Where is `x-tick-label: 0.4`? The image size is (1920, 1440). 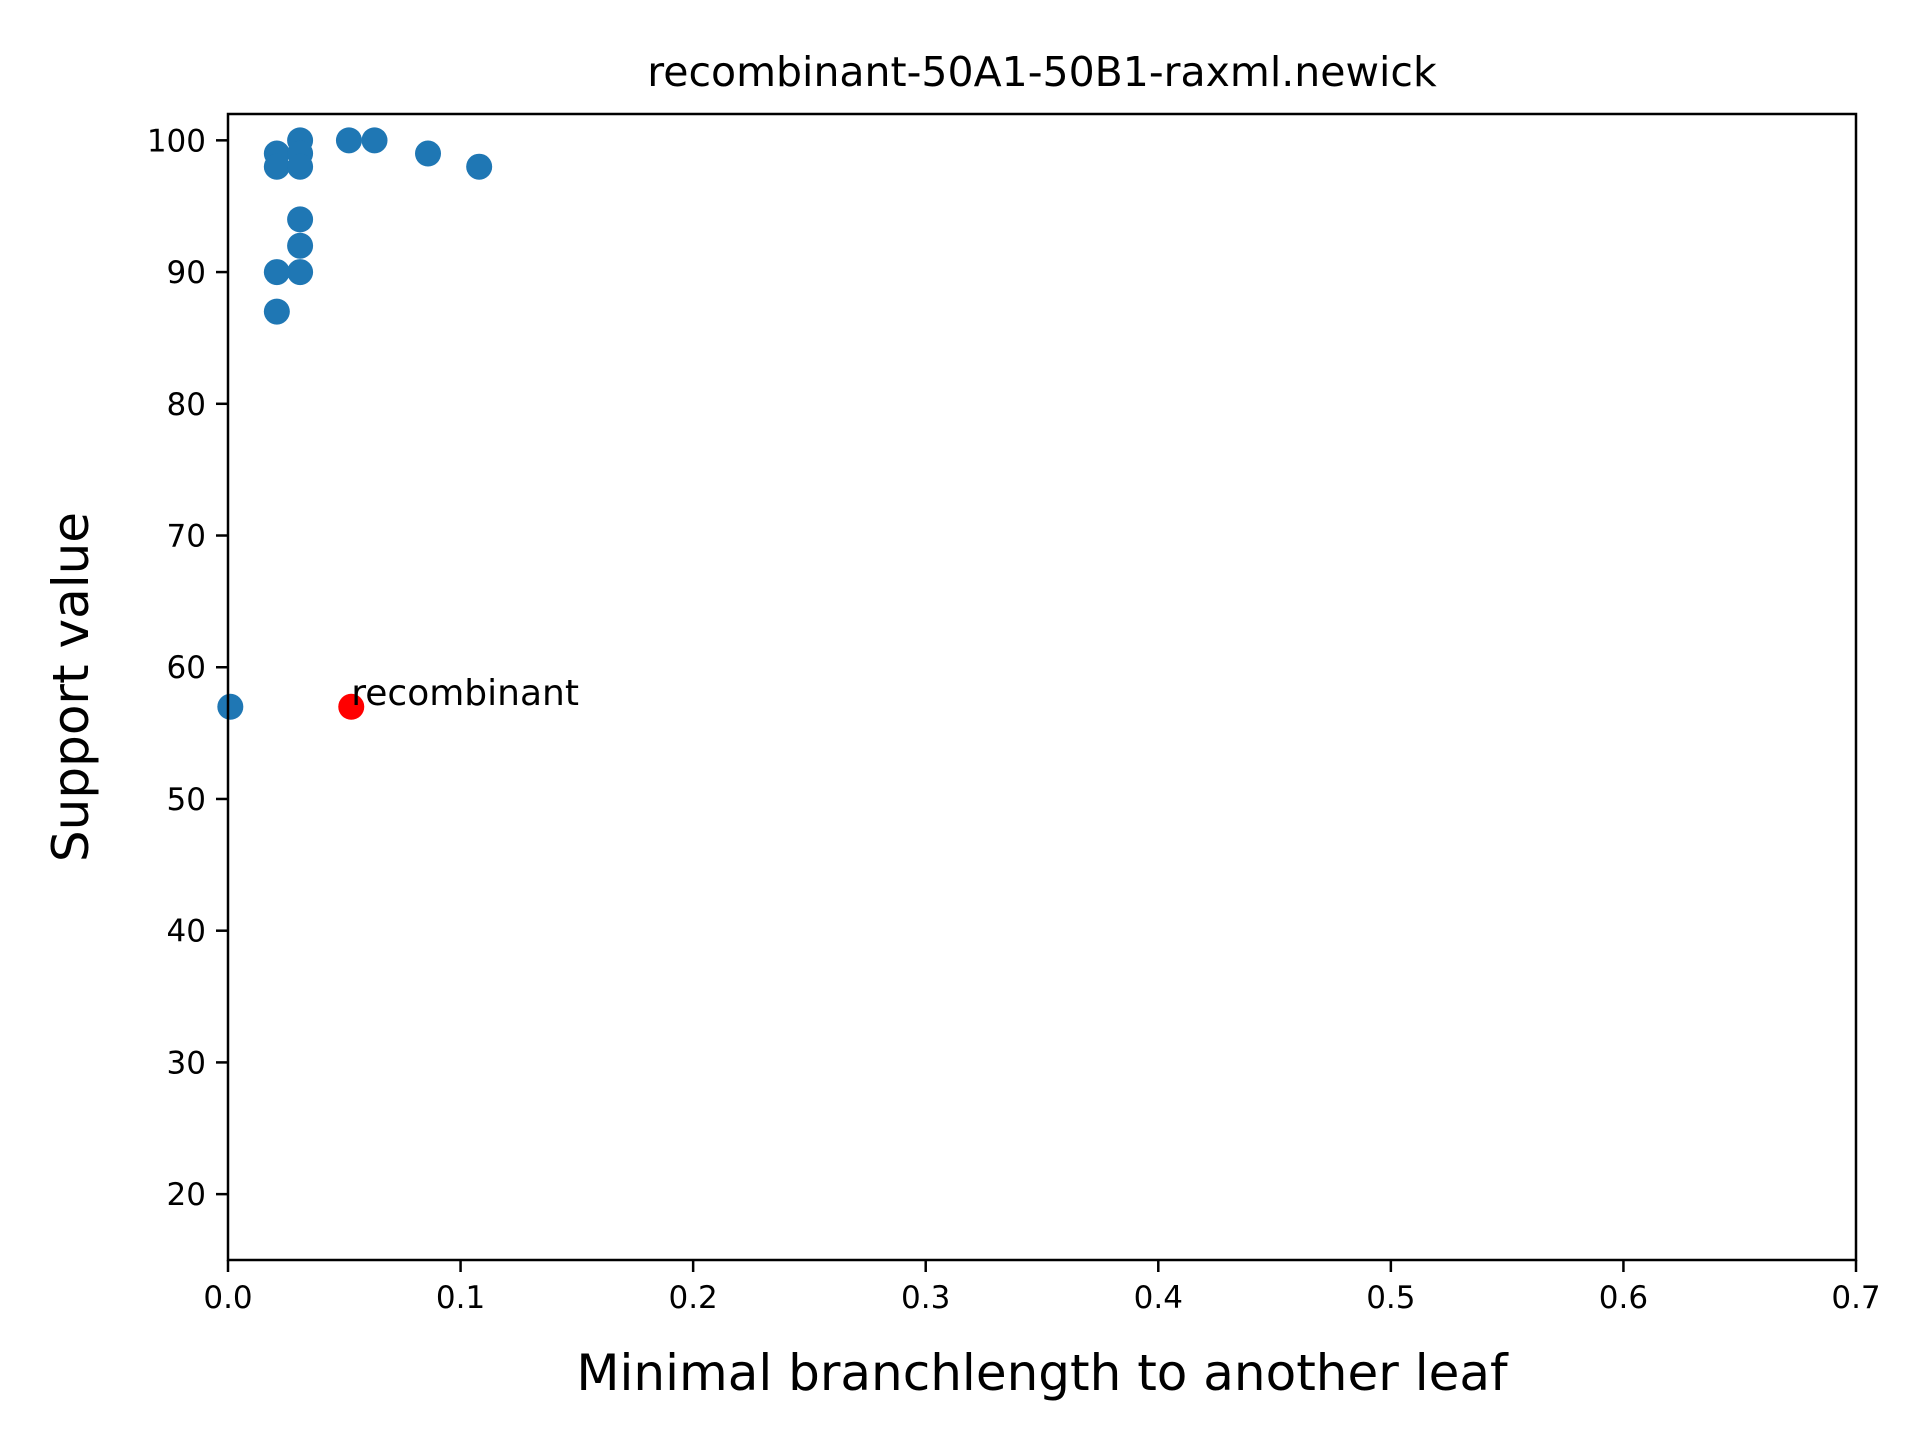 x-tick-label: 0.4 is located at coordinates (1158, 1298).